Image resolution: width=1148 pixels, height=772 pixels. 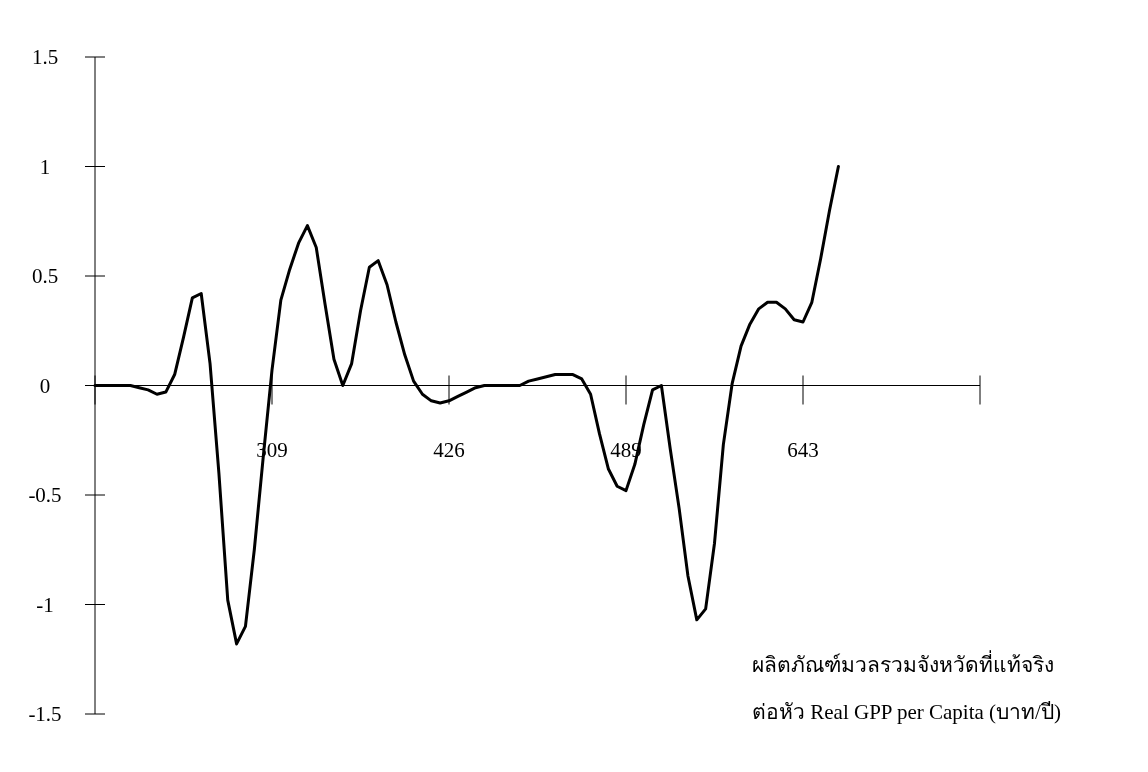 I want to click on y-tick-label: -1, so click(x=45, y=604).